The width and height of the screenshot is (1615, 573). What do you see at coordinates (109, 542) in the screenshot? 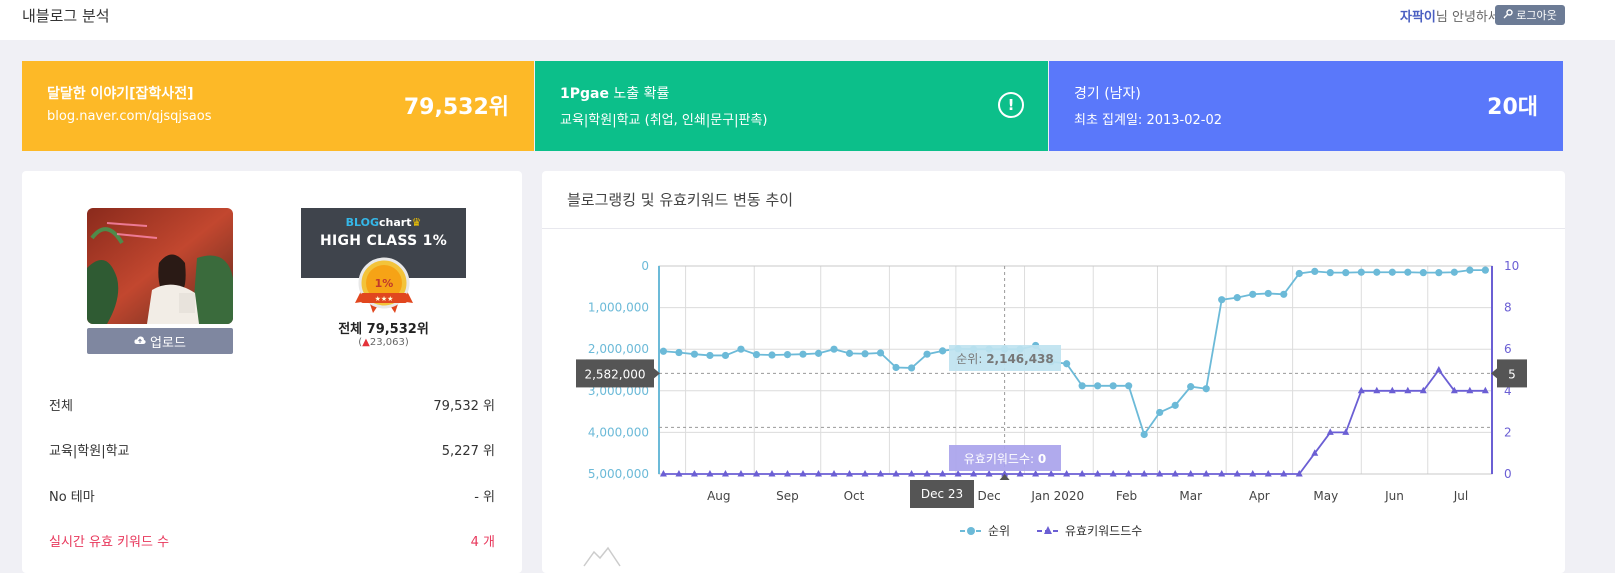
I see `rank-row-label: 실시간 유효 키워드 수` at bounding box center [109, 542].